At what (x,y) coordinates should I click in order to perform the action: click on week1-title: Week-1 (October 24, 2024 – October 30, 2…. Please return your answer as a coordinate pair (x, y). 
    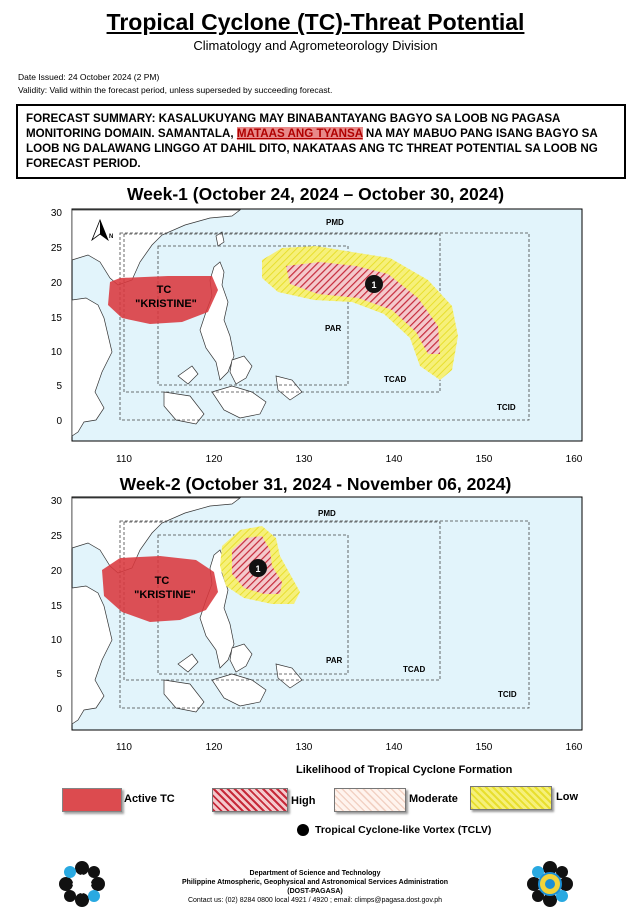
    Looking at the image, I should click on (315, 194).